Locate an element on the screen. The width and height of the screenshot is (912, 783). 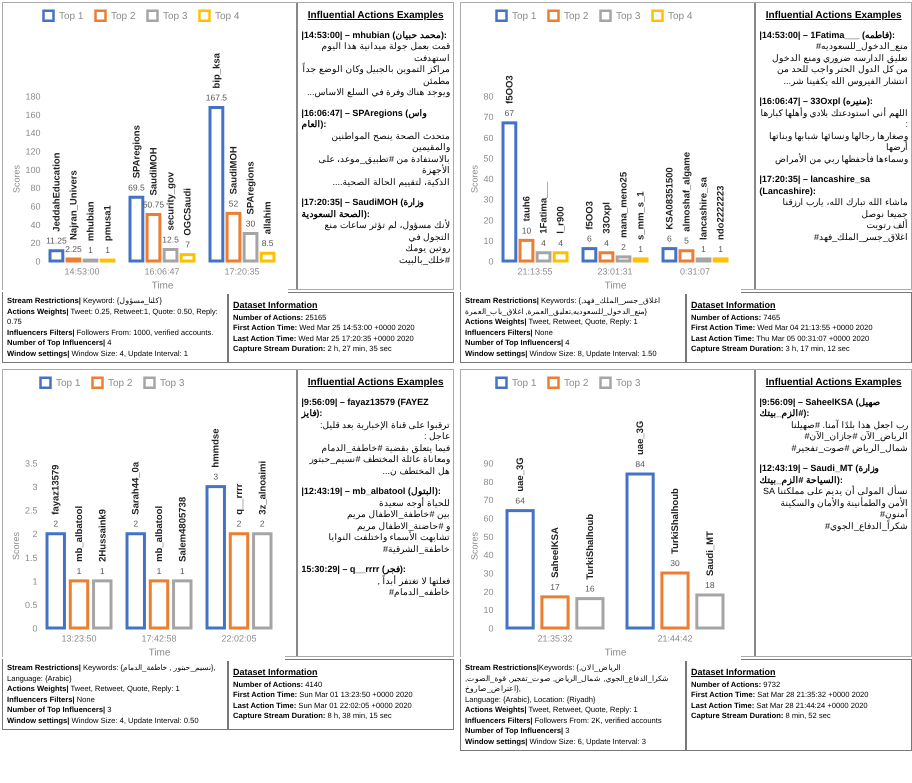
annotation: TurkiShalhoub is located at coordinates (590, 547).